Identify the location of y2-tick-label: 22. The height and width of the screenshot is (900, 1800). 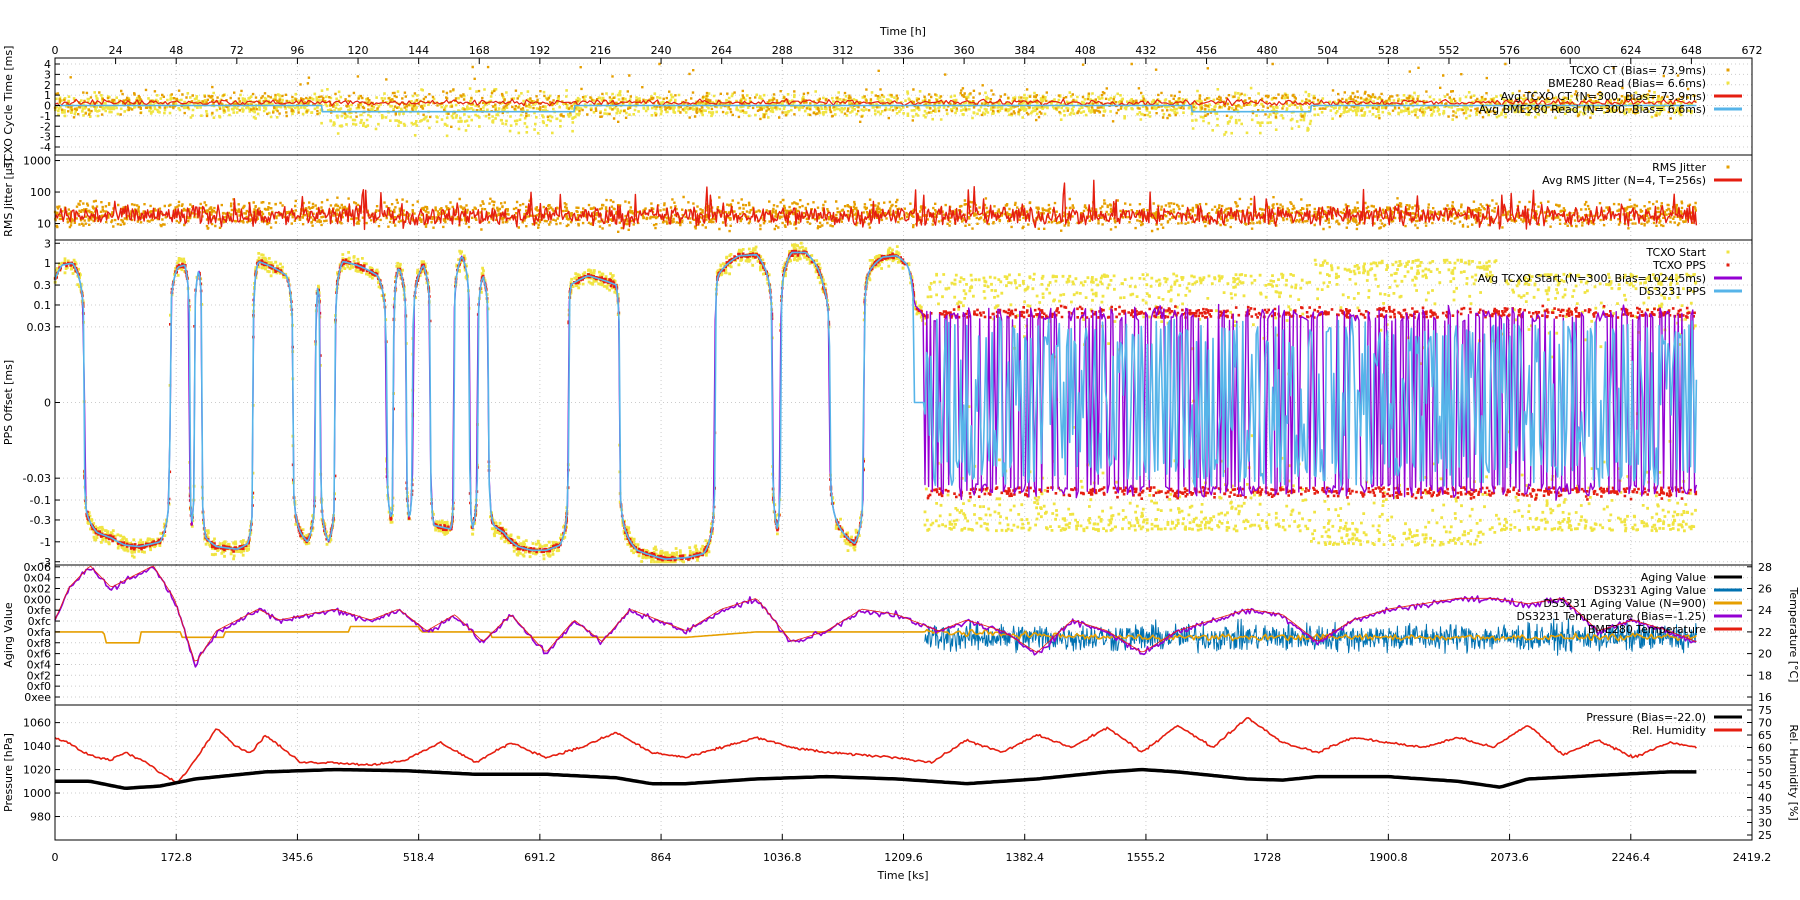
(1765, 632).